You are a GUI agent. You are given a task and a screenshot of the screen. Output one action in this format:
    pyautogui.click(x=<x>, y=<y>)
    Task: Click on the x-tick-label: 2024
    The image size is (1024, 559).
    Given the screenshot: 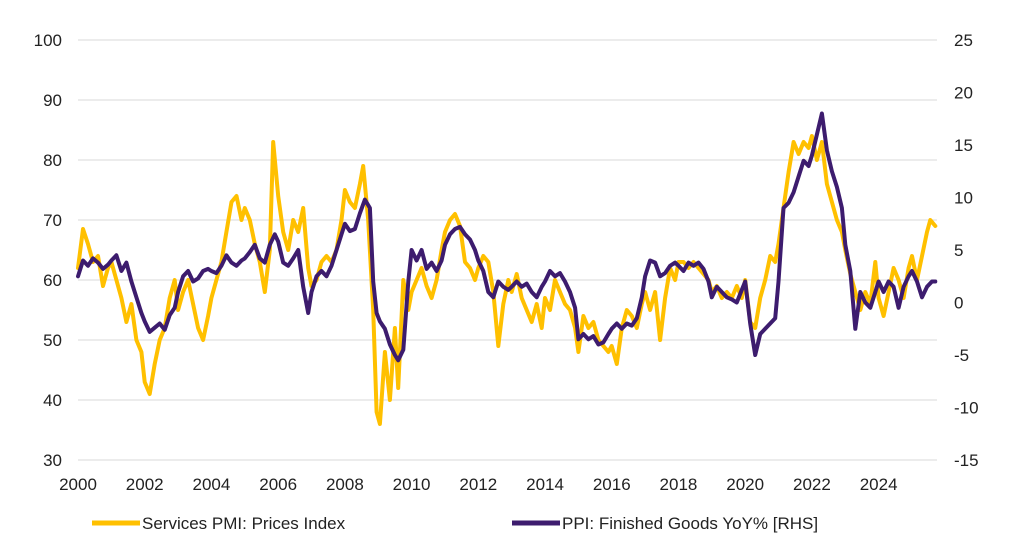 What is the action you would take?
    pyautogui.click(x=879, y=484)
    